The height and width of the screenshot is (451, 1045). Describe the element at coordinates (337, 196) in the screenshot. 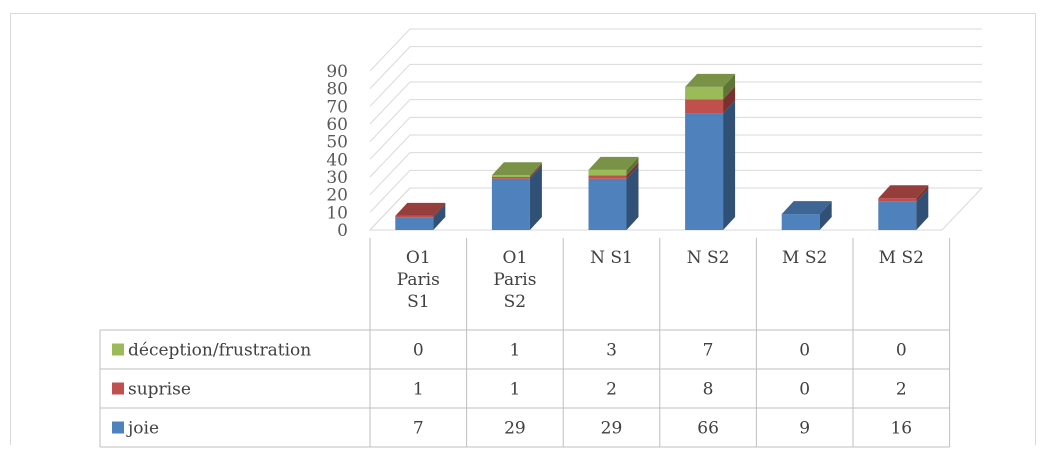

I see `y-tick-label: 20` at that location.